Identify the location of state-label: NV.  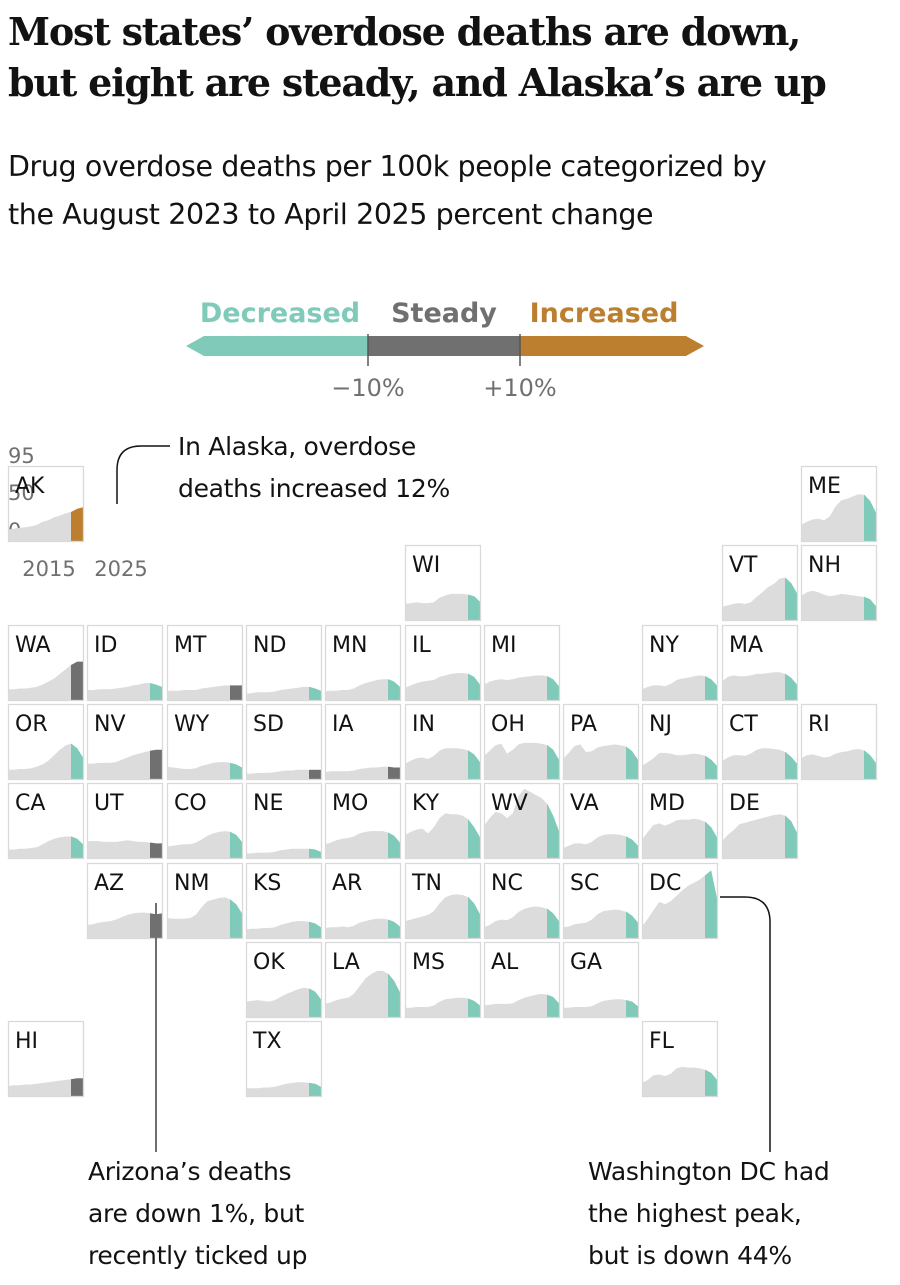
(110, 724).